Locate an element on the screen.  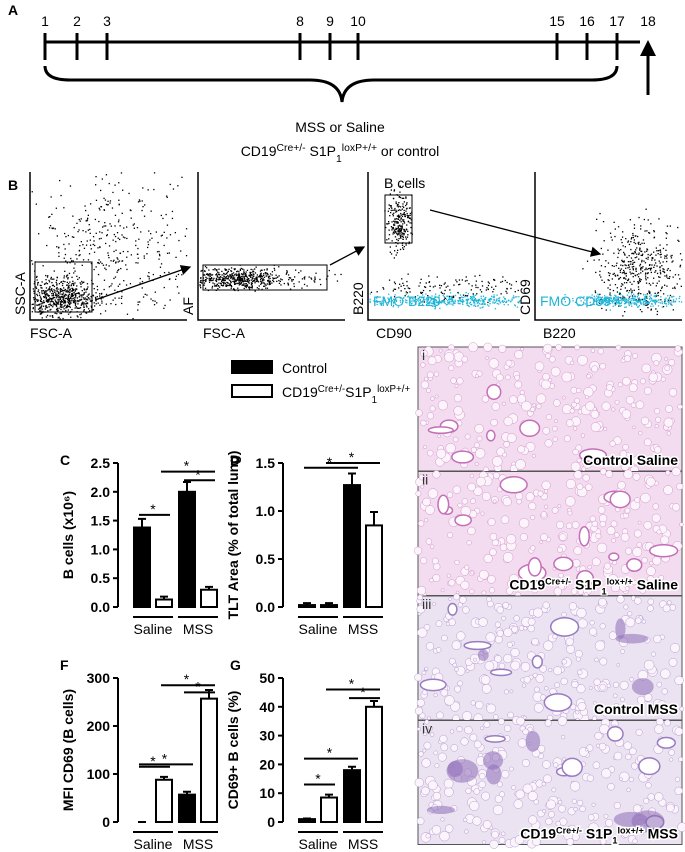
text-part: lox+/+ is located at coordinates (620, 582).